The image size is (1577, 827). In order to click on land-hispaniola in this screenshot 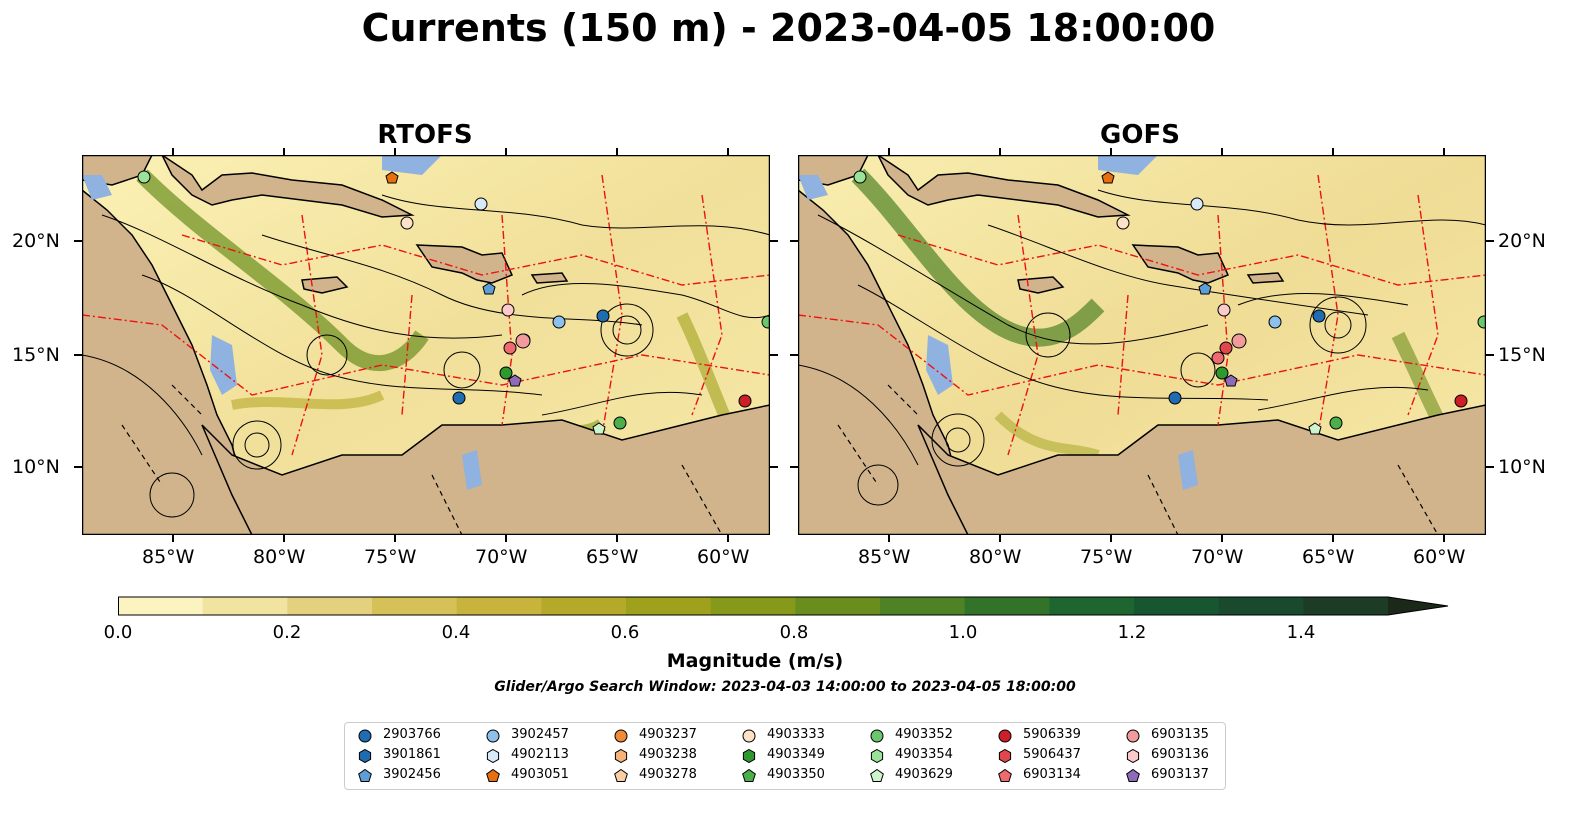, I will do `click(1180, 264)`.